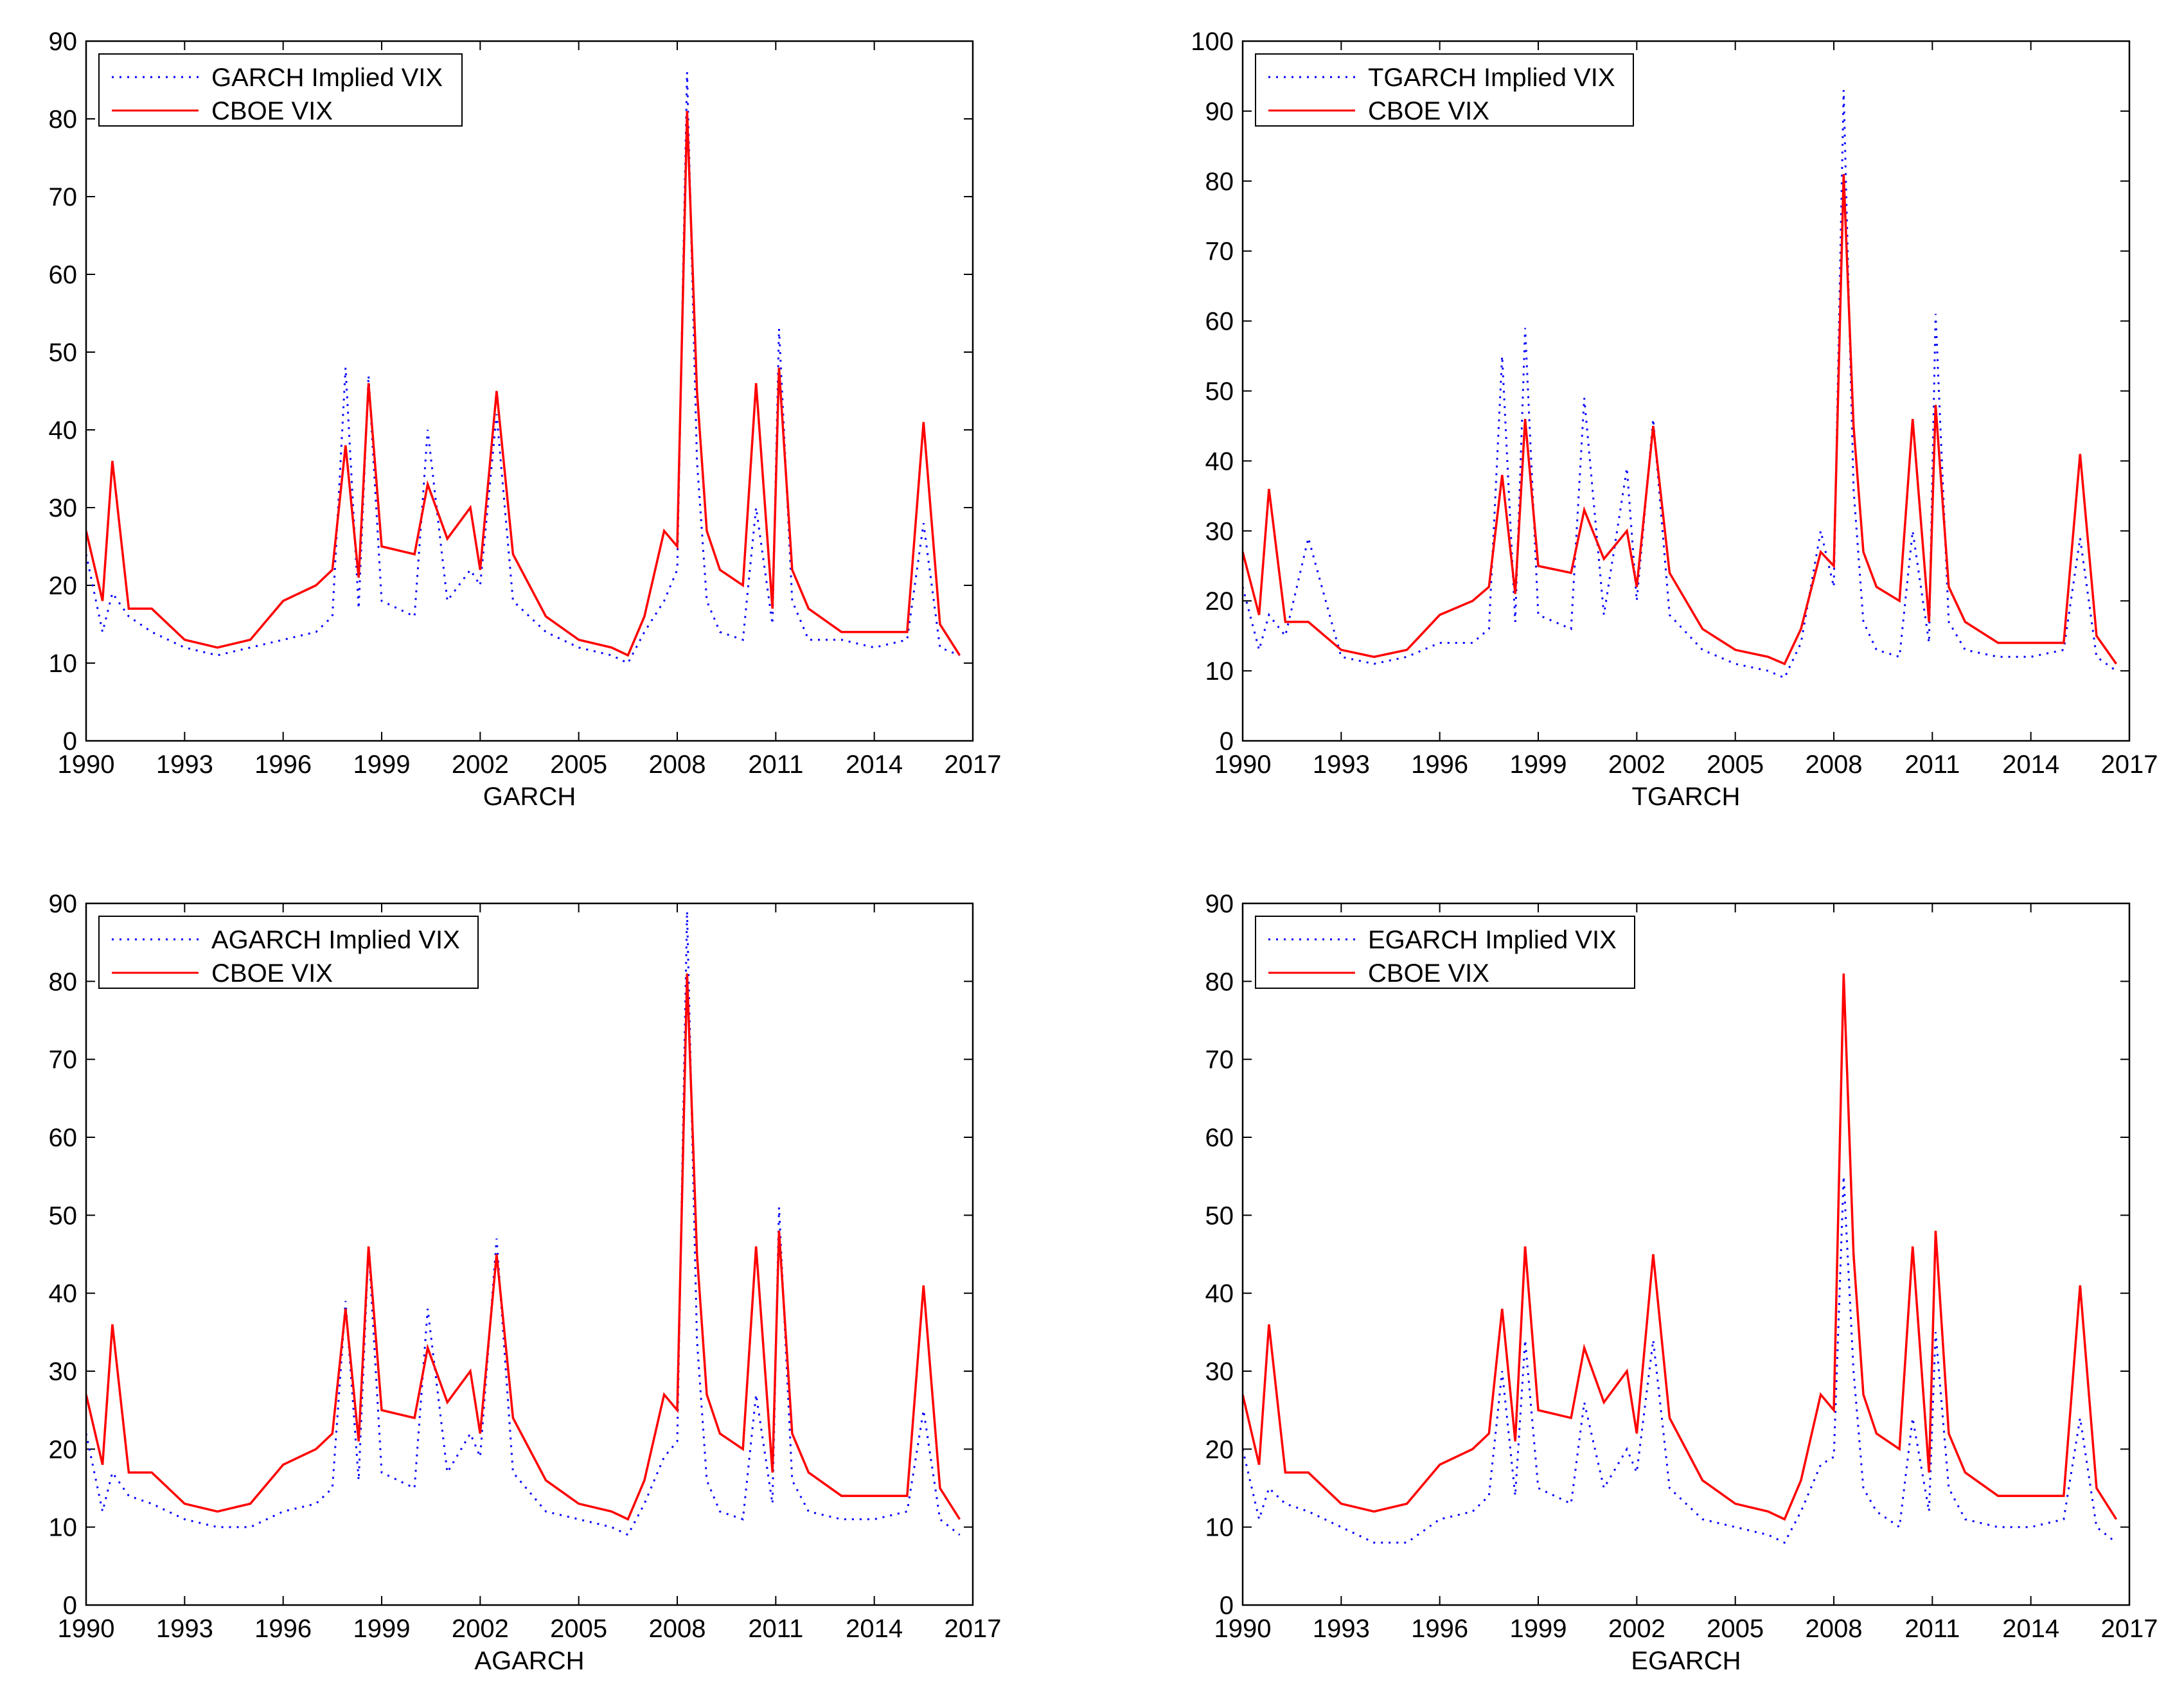 The width and height of the screenshot is (2184, 1686). Describe the element at coordinates (1491, 78) in the screenshot. I see `legend-label: TGARCH Implied VIX` at that location.